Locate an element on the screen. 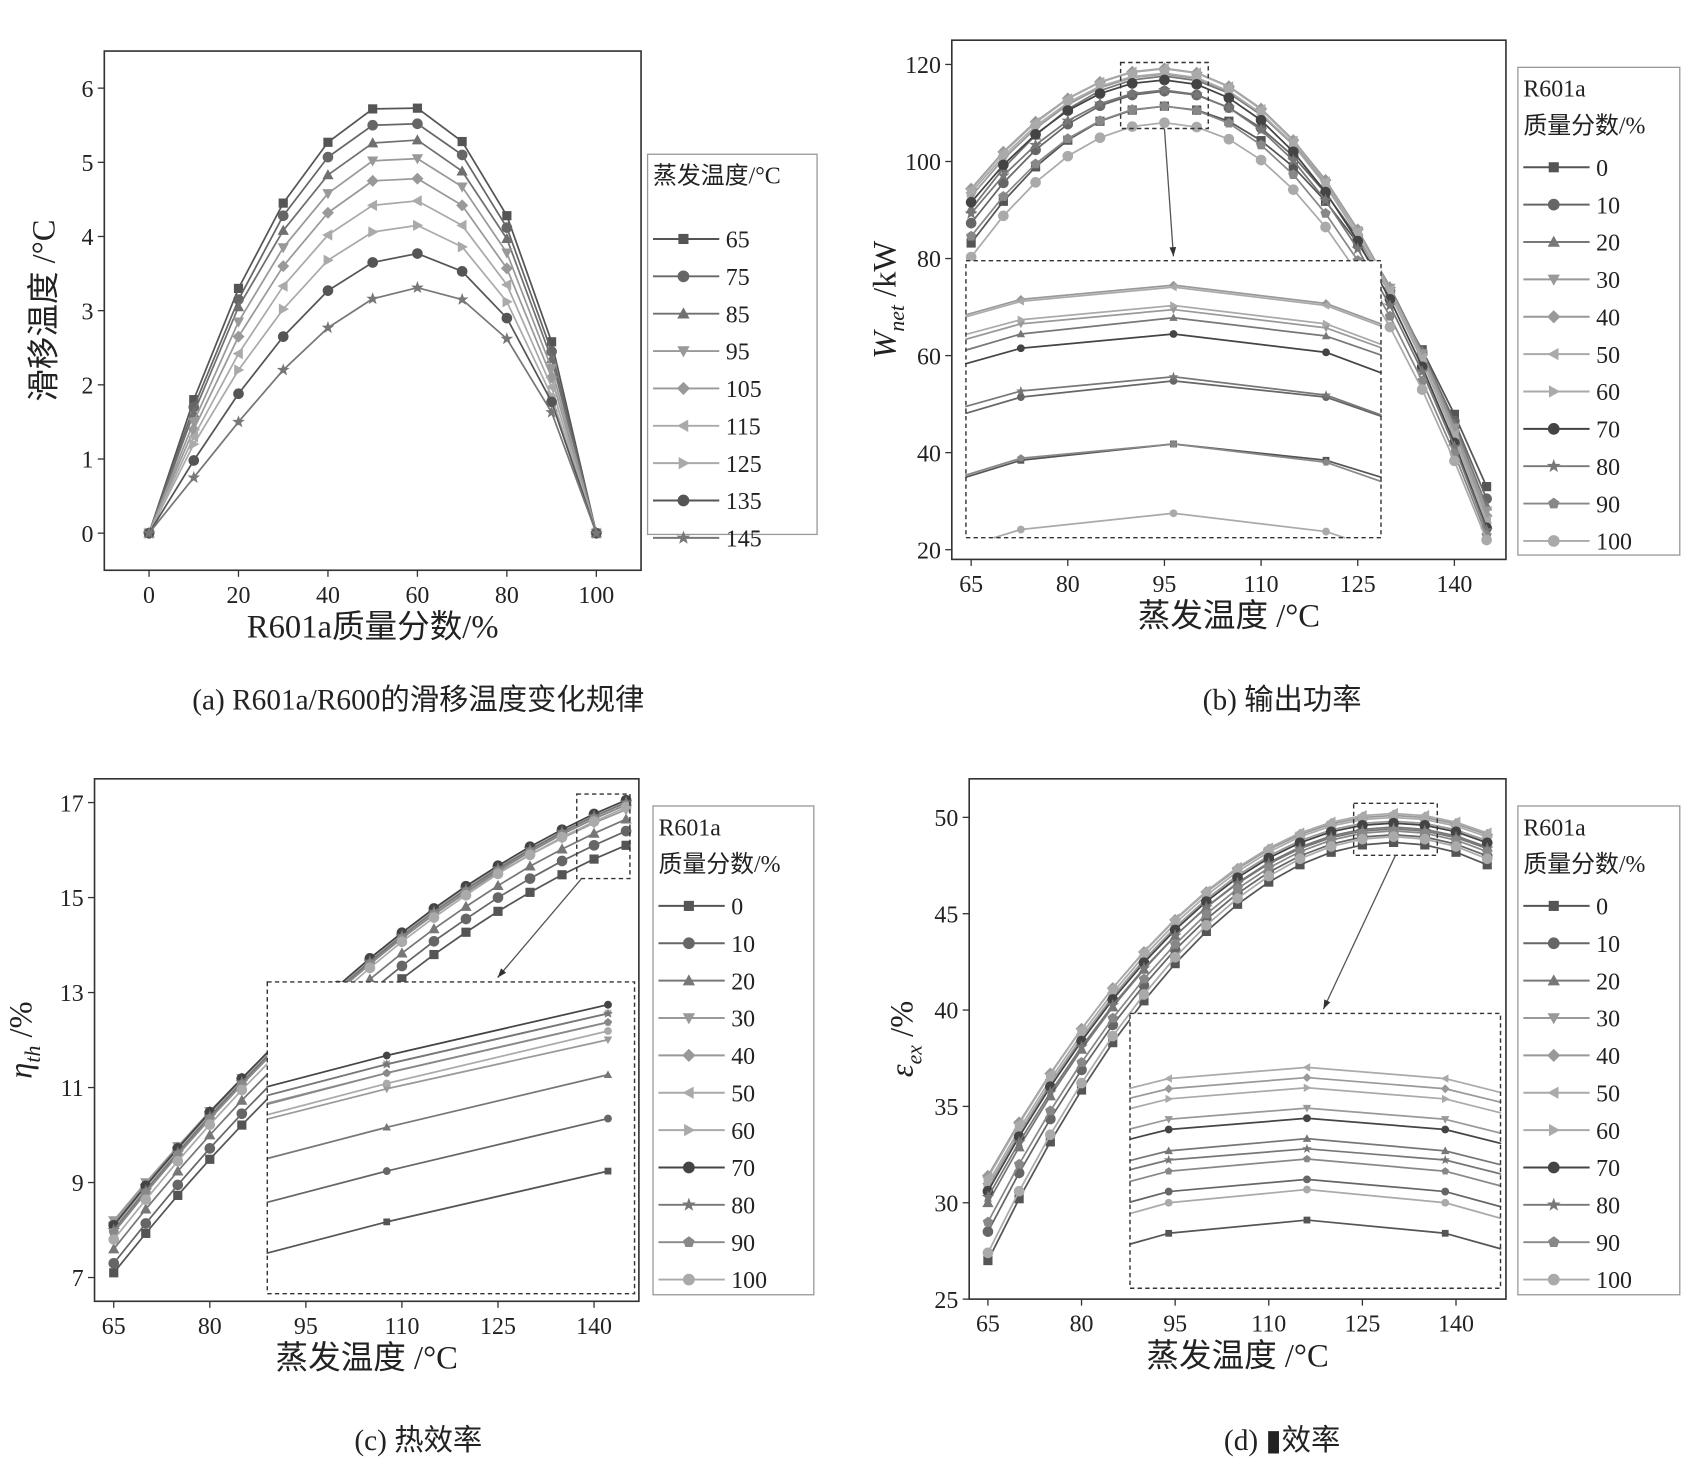  plot-frame is located at coordinates (1228, 300).